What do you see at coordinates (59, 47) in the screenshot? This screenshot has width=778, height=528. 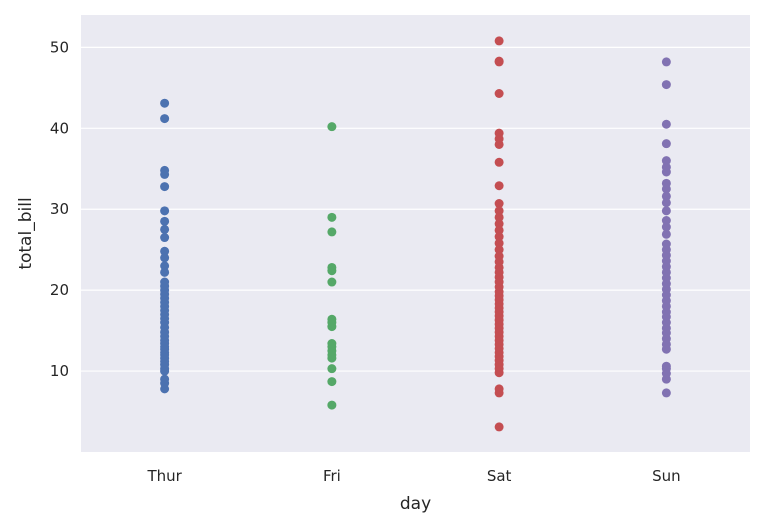 I see `y-tick-label: 50` at bounding box center [59, 47].